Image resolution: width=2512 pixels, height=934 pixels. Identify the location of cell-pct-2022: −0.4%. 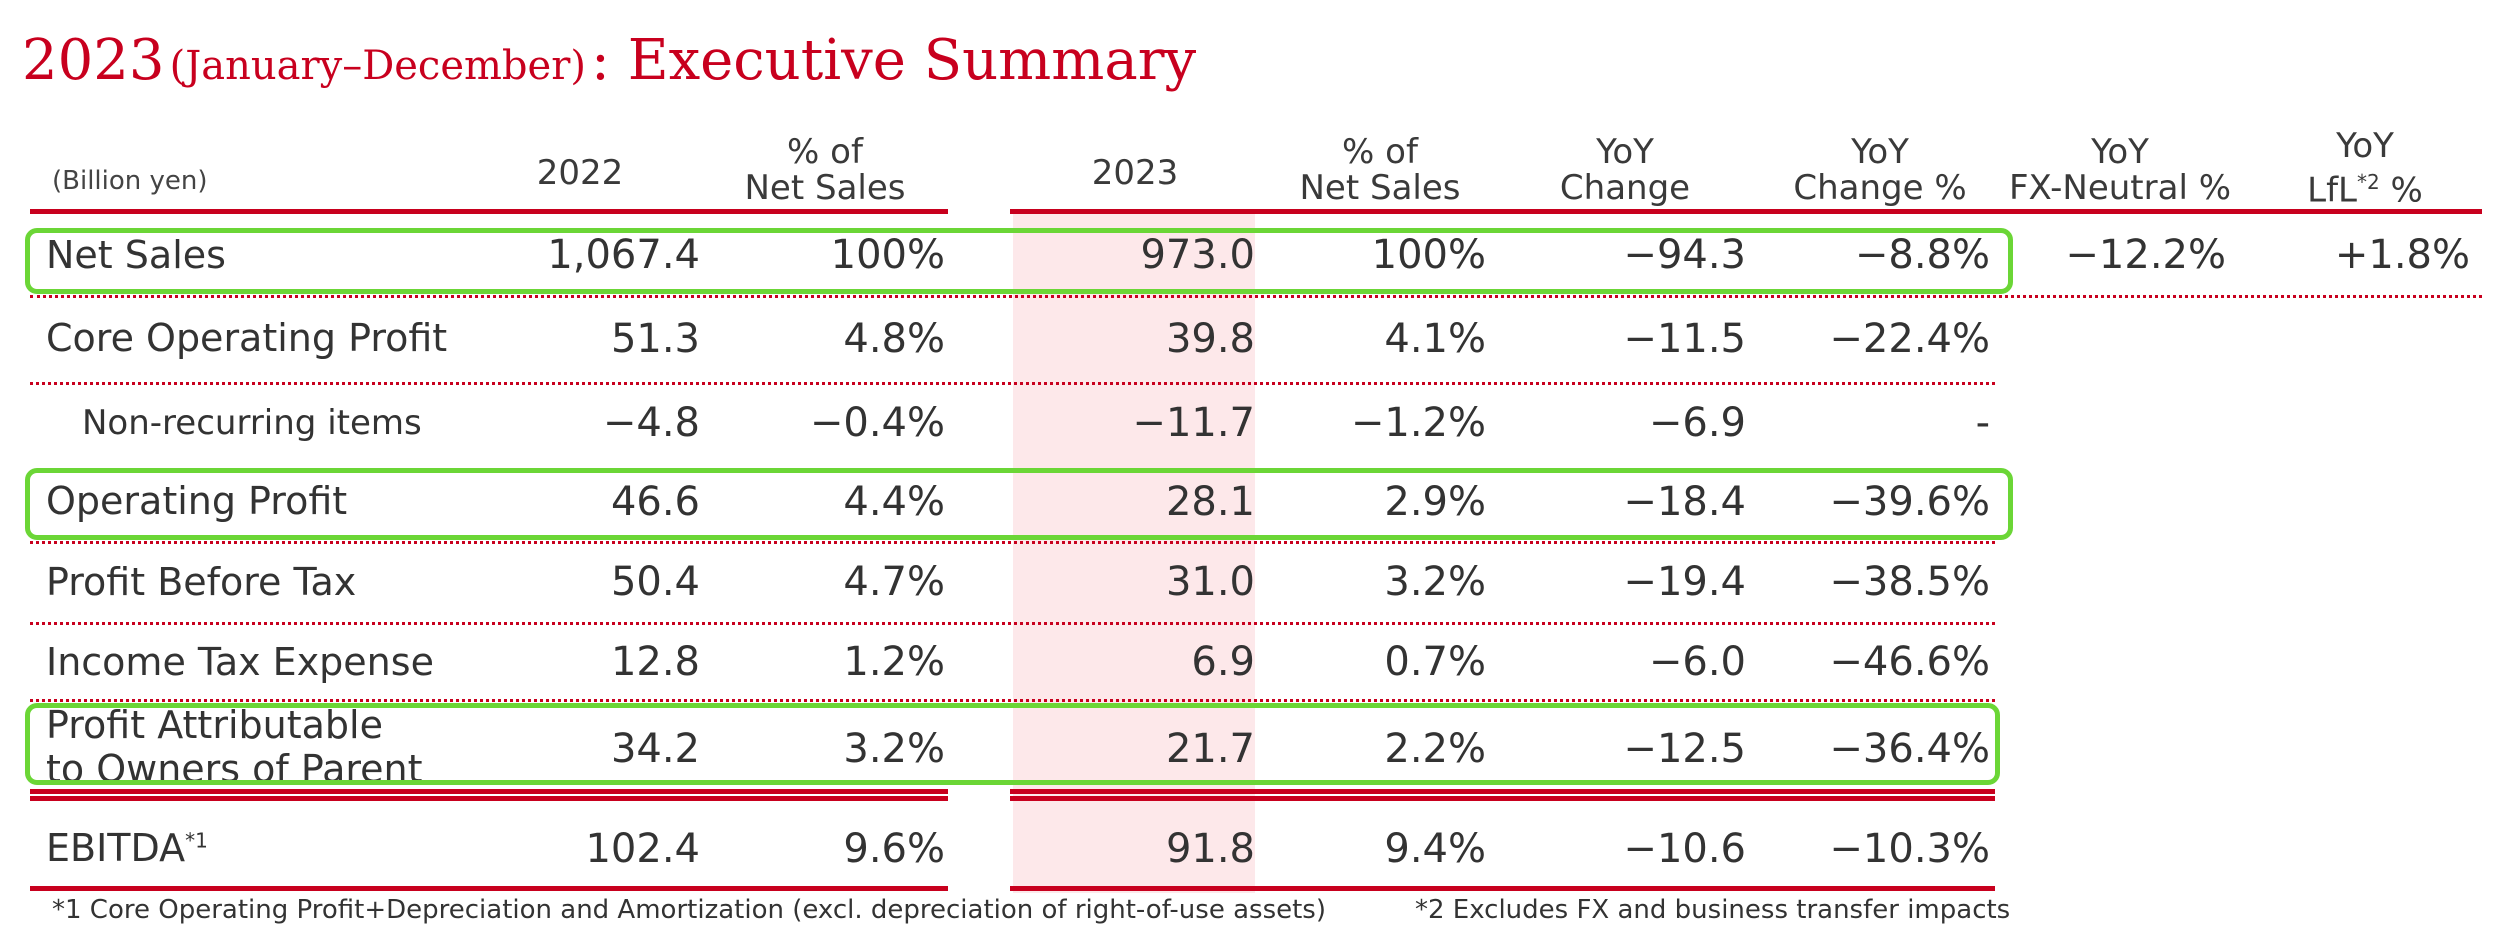
(877, 423).